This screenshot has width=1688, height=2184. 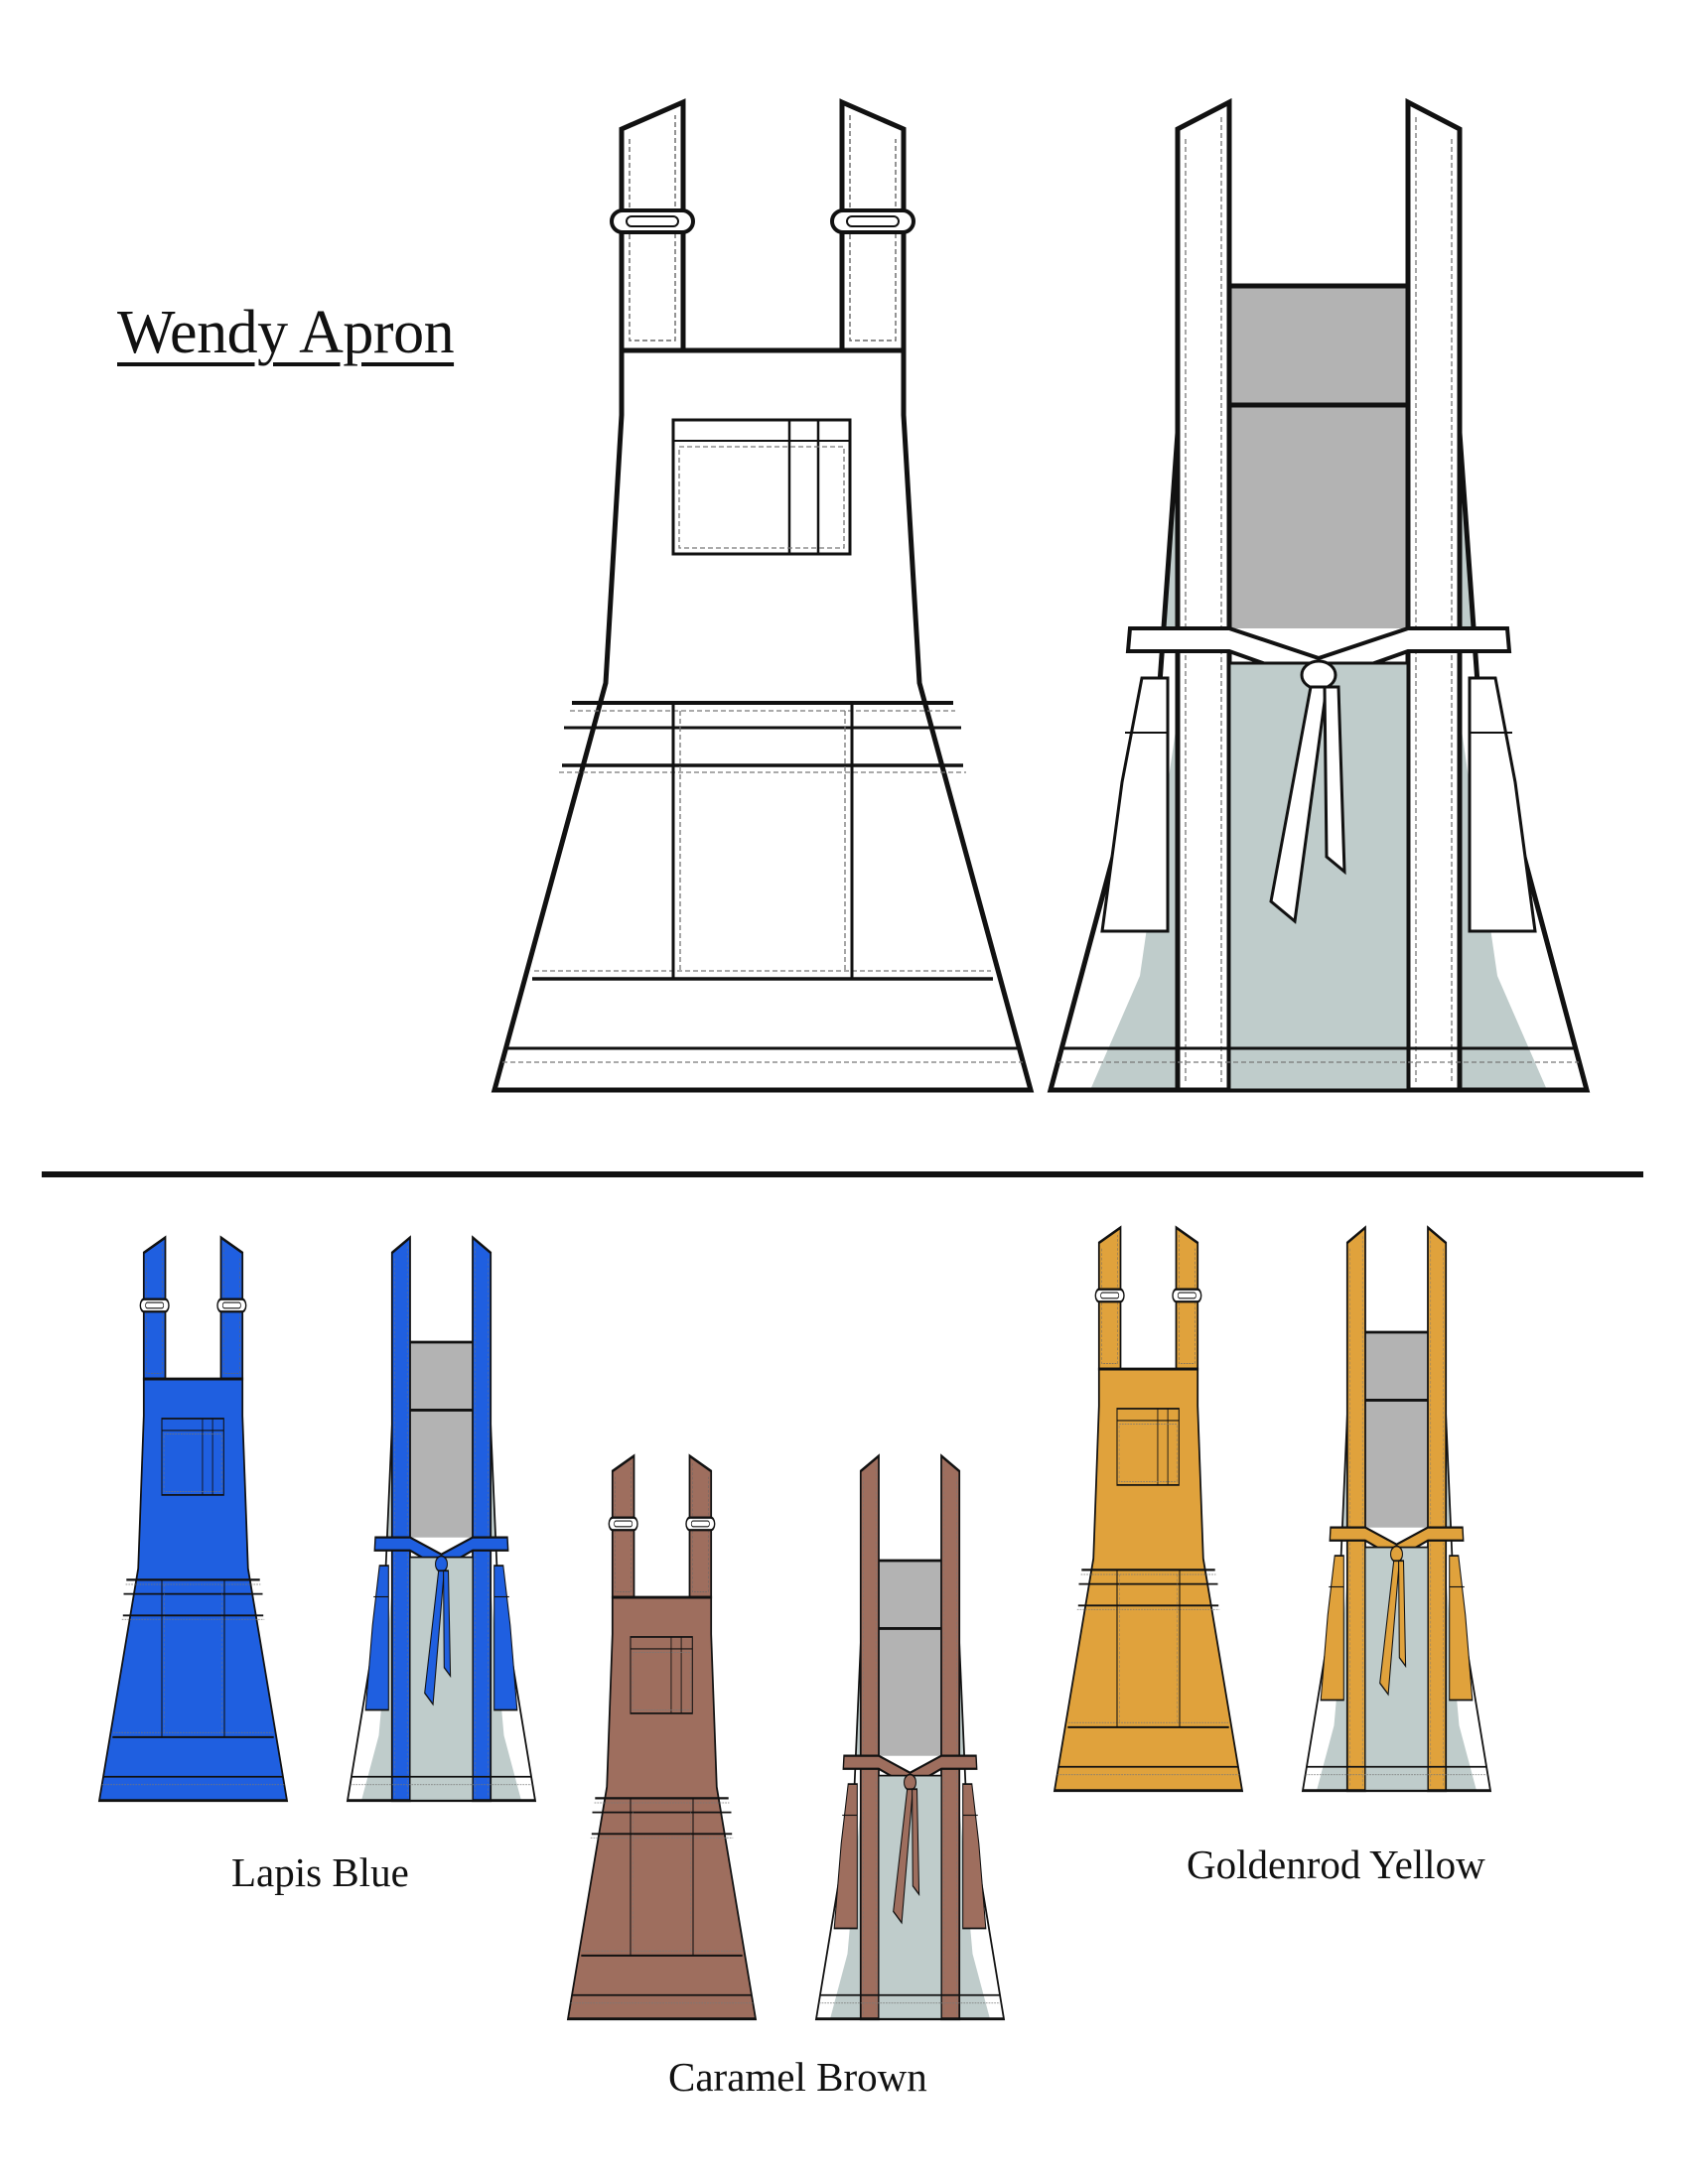 What do you see at coordinates (1336, 1864) in the screenshot?
I see `colorway-label-goldenrod-yellow: Goldenrod Yellow` at bounding box center [1336, 1864].